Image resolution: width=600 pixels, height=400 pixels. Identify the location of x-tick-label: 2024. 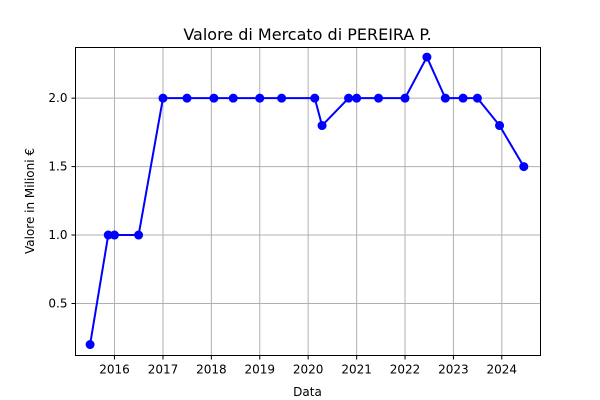
(502, 370).